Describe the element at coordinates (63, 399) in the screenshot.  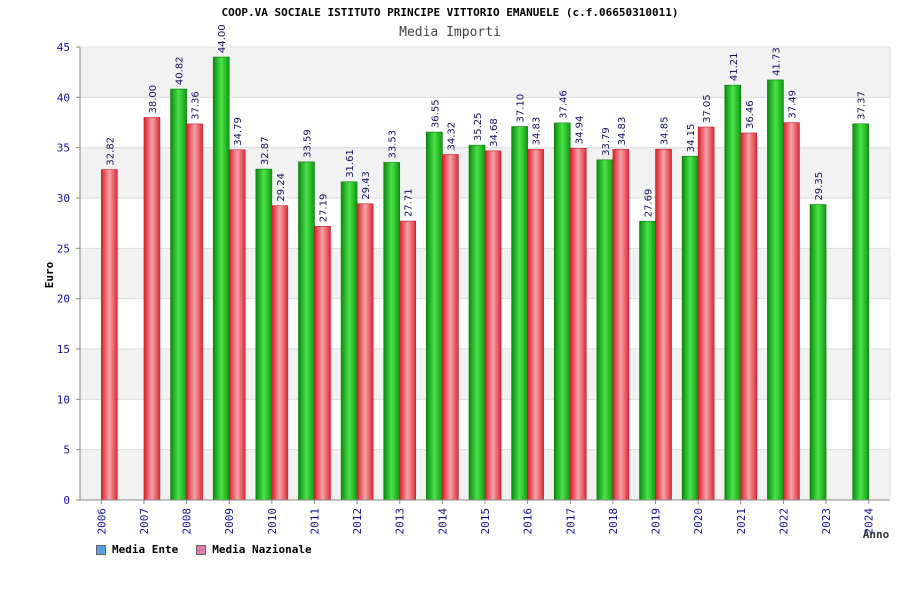
I see `y-tick-label: 10` at that location.